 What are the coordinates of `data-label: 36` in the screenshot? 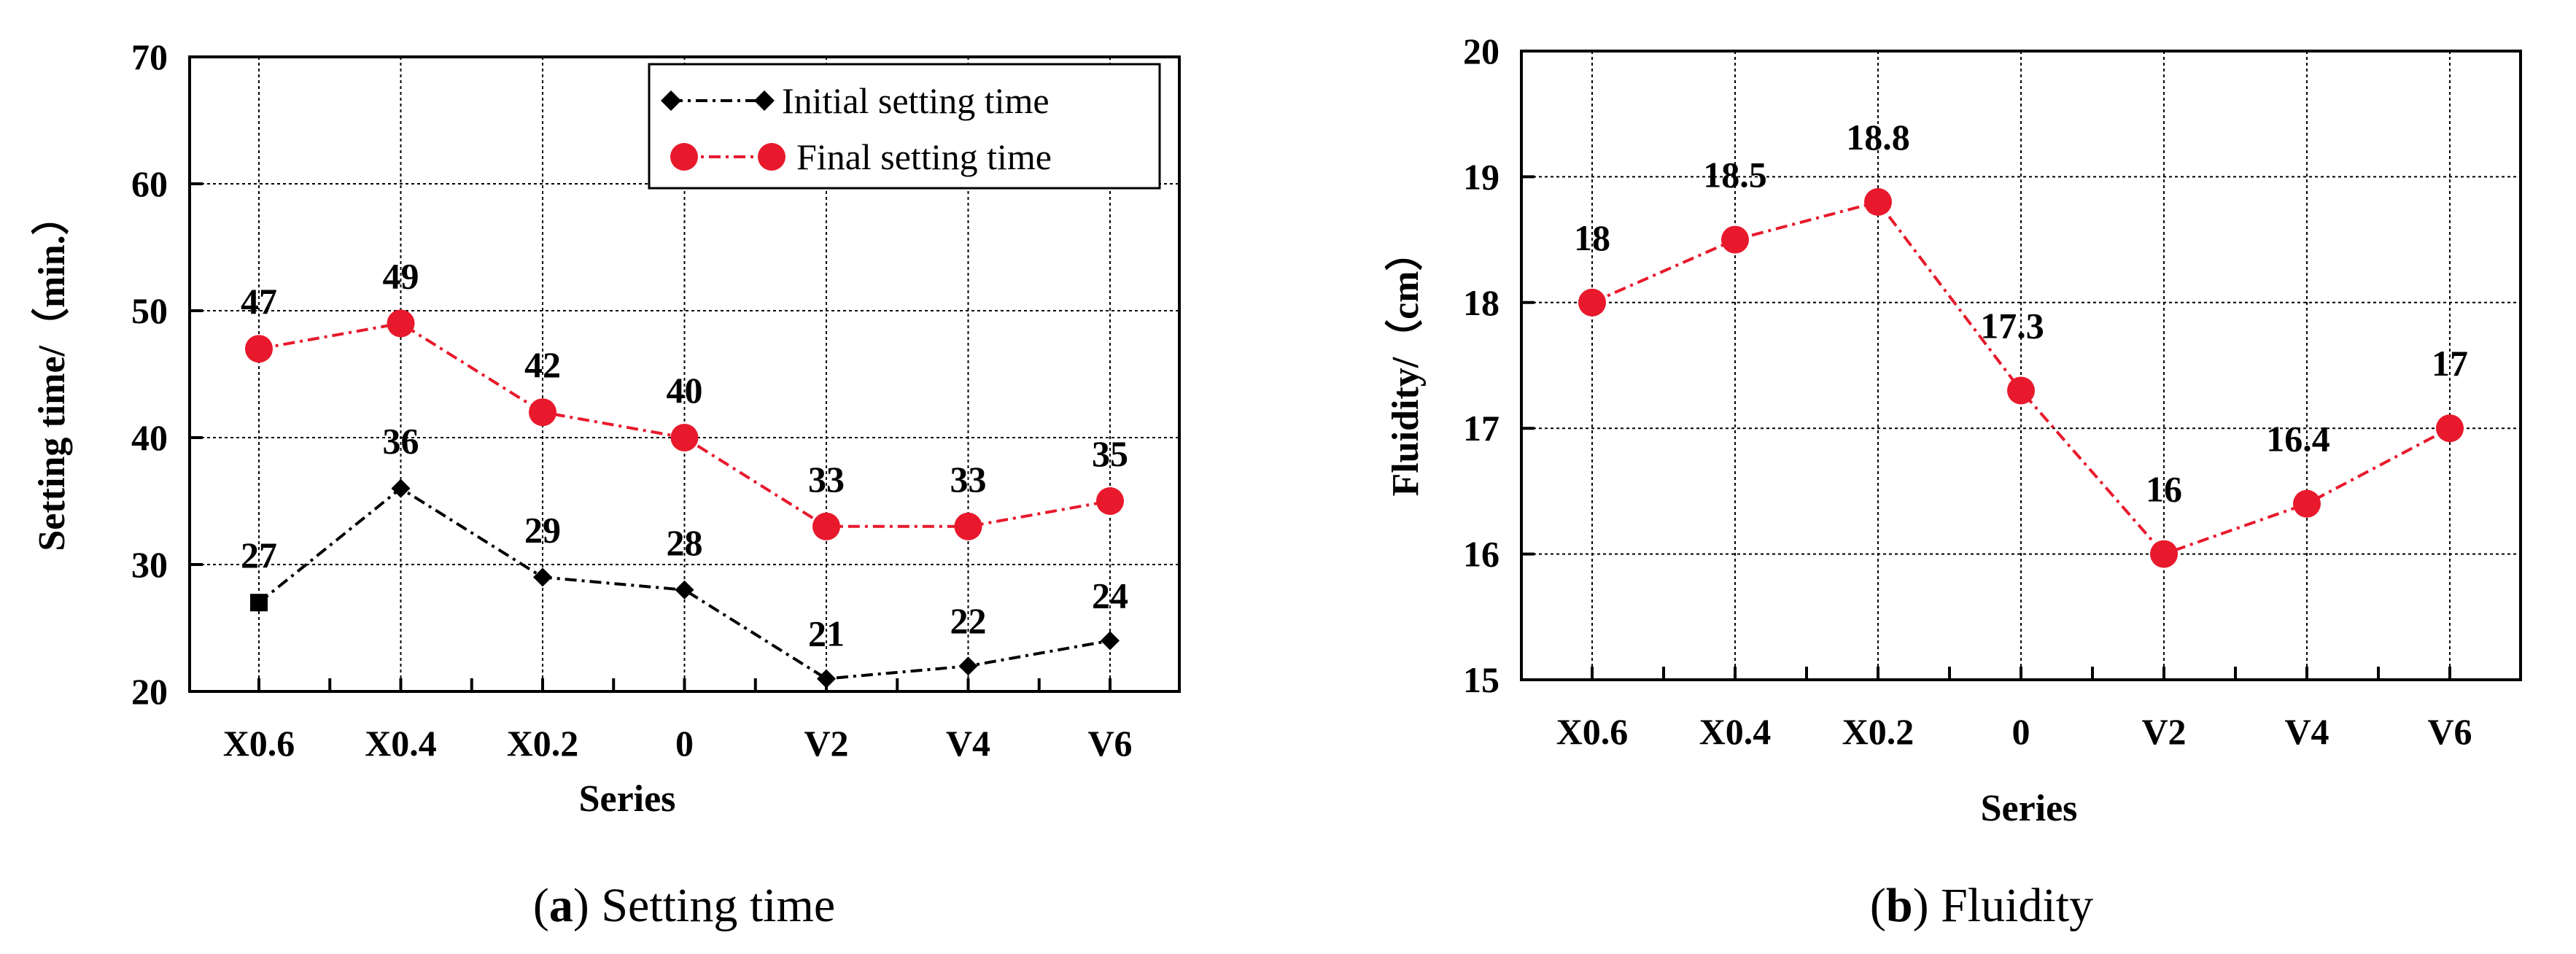 It's located at (401, 441).